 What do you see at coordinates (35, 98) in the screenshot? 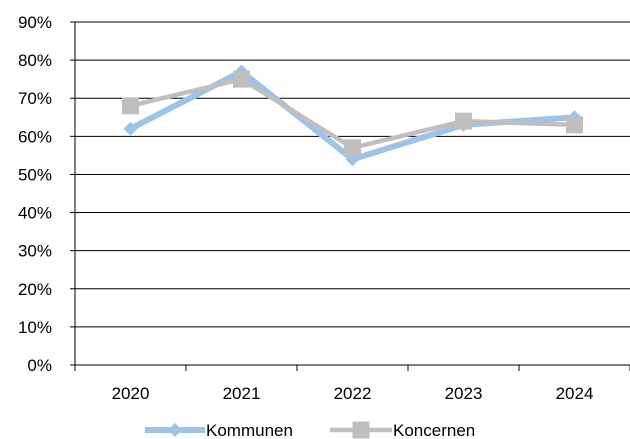
I see `y-tick-label: 70%` at bounding box center [35, 98].